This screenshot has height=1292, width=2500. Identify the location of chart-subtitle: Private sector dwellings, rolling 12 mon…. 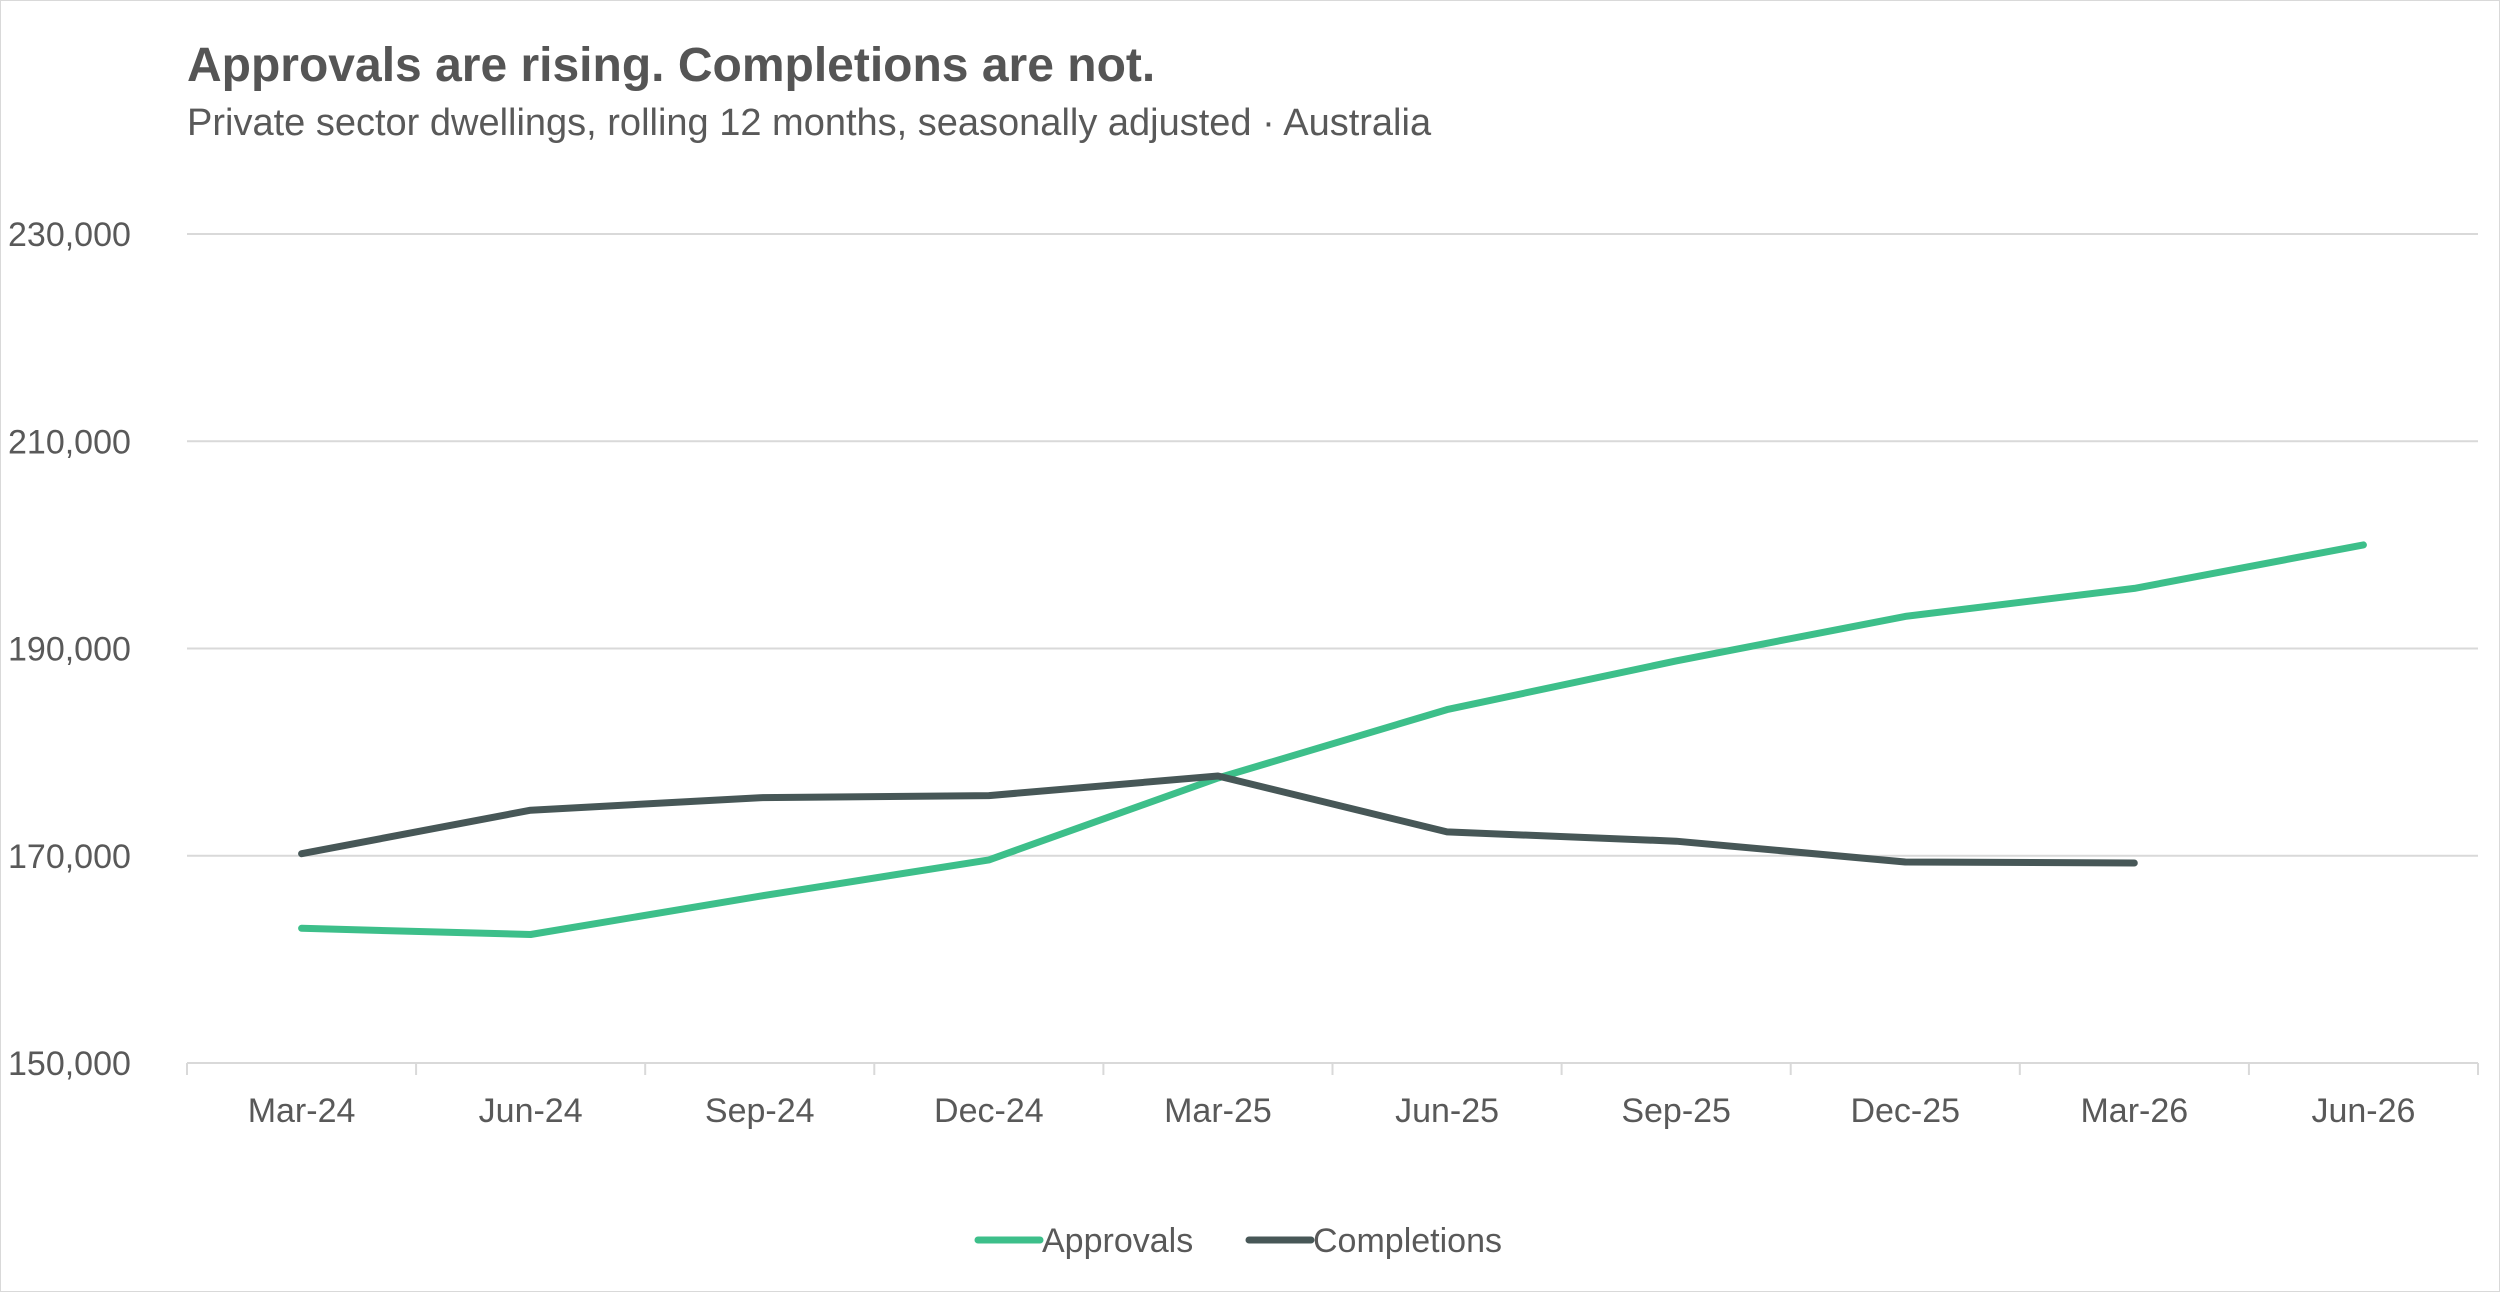
(809, 123).